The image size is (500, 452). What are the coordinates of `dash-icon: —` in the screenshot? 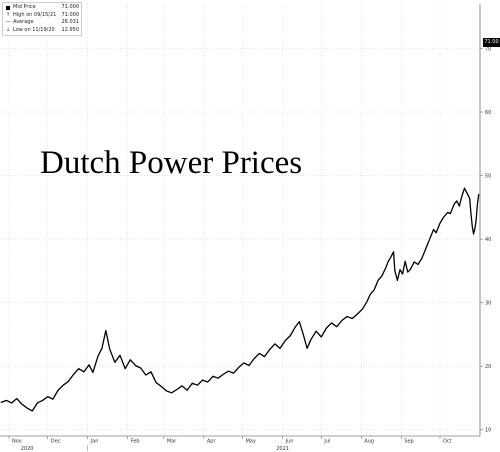 It's located at (8, 22).